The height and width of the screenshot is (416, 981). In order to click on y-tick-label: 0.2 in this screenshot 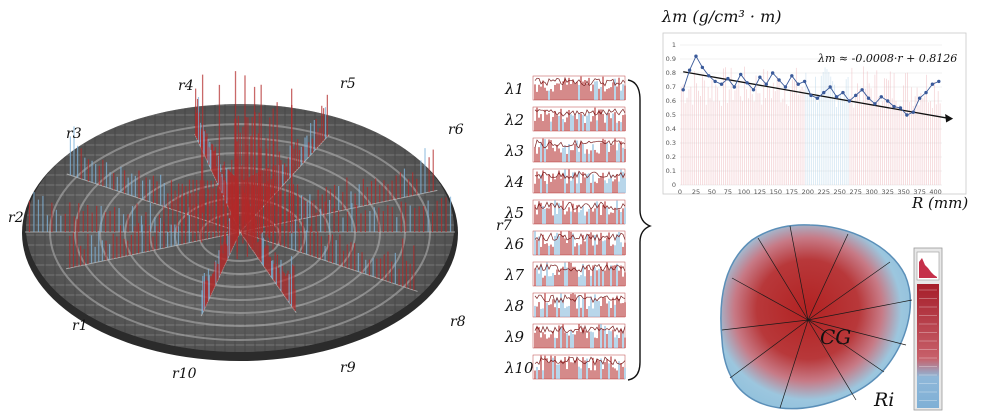, I will do `click(671, 157)`.